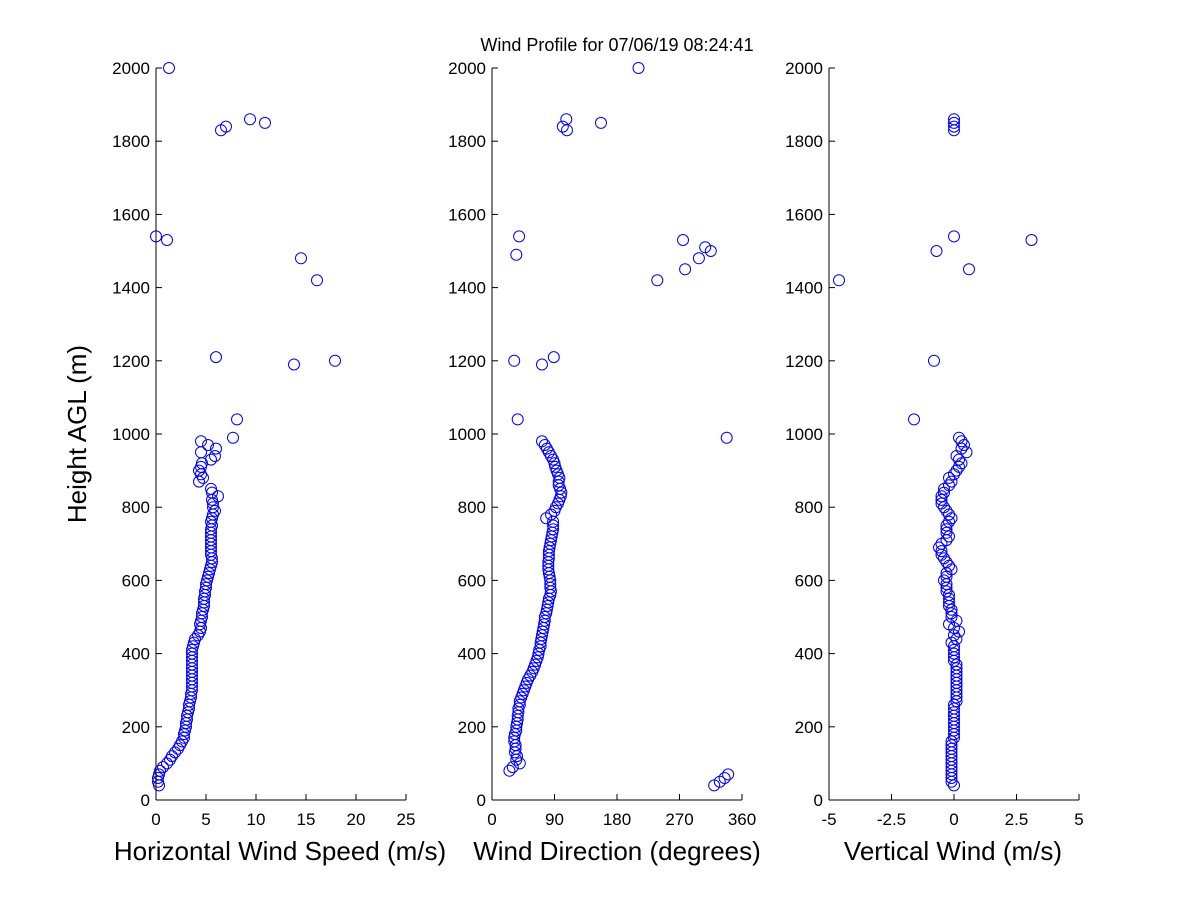 The width and height of the screenshot is (1200, 900). I want to click on y-tick-label: 1000, so click(467, 434).